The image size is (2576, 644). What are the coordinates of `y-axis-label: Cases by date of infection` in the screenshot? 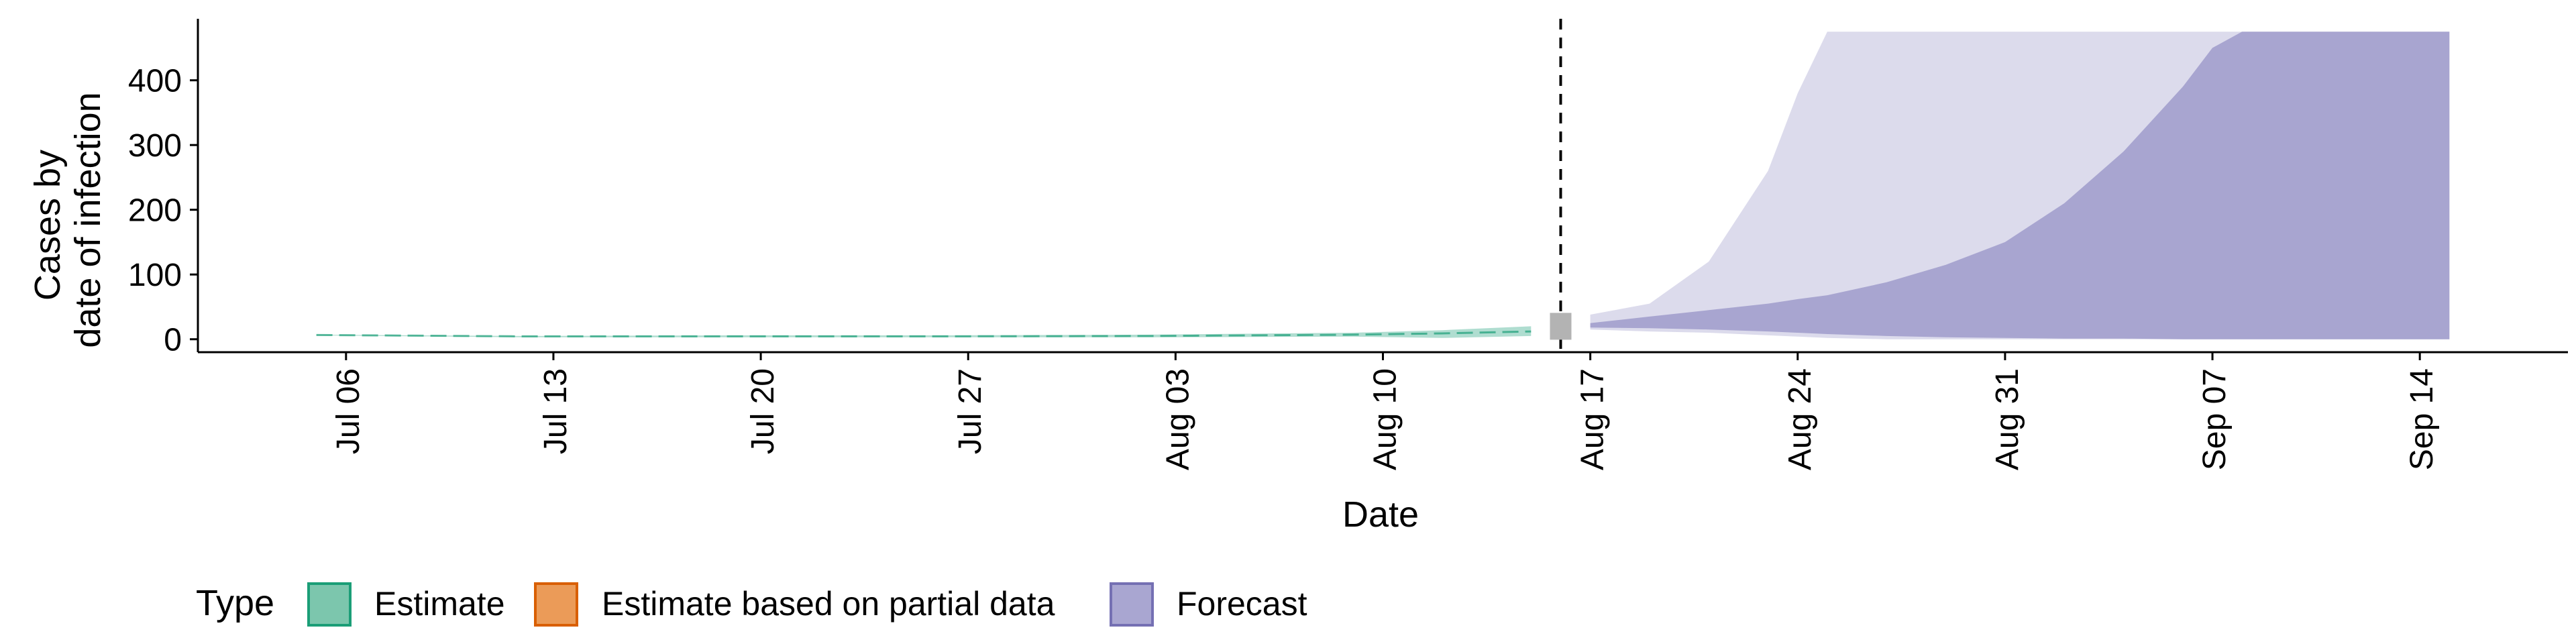 It's located at (68, 219).